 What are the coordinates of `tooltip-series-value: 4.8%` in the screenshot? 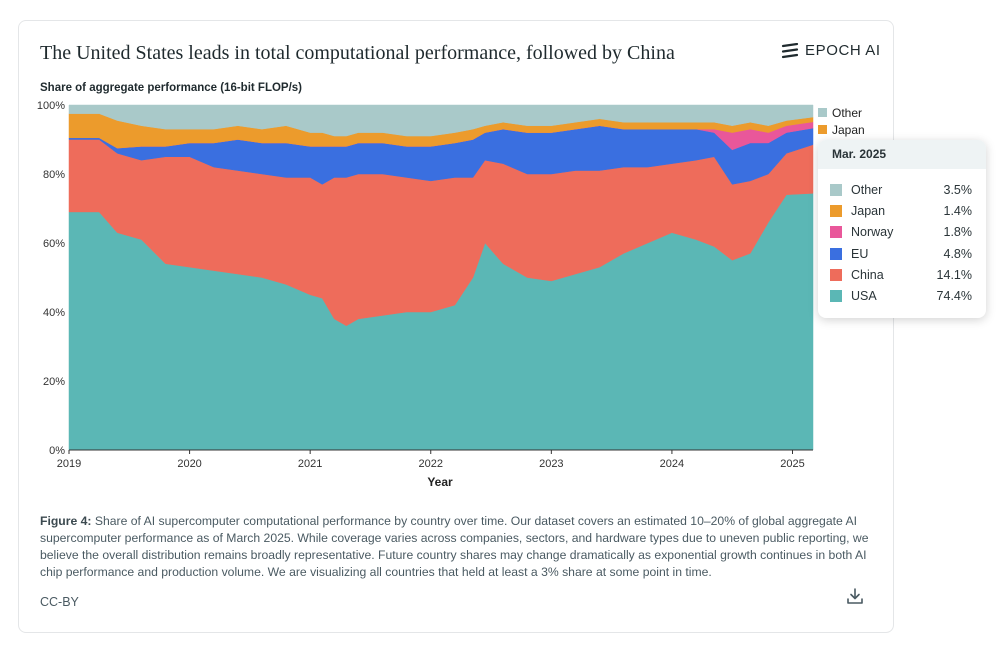 It's located at (958, 253).